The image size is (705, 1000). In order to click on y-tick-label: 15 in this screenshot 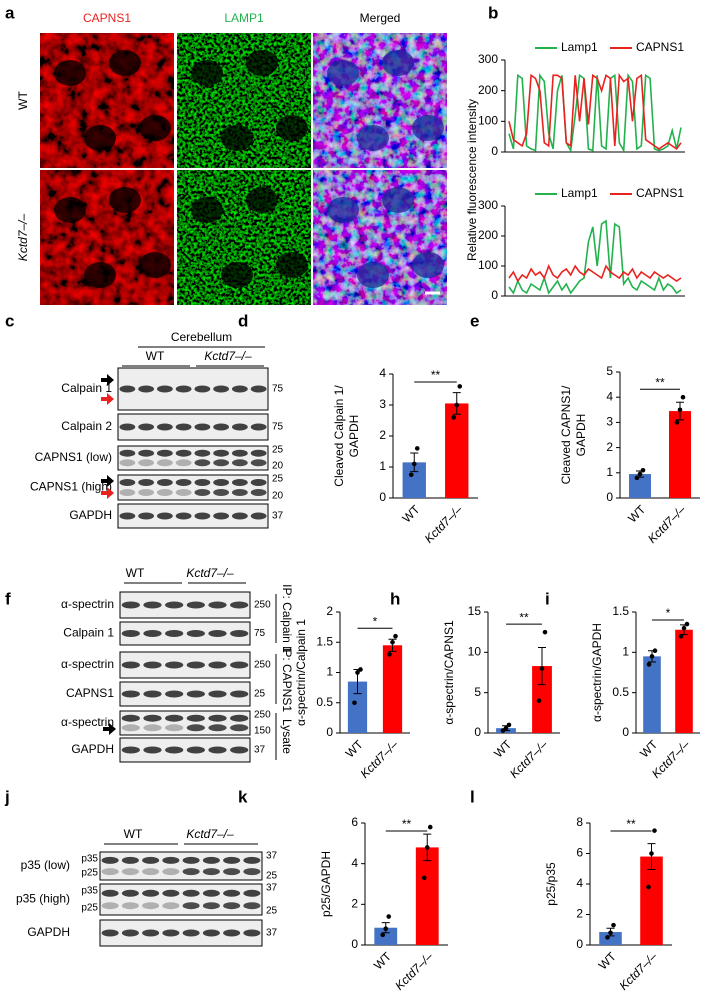, I will do `click(475, 611)`.